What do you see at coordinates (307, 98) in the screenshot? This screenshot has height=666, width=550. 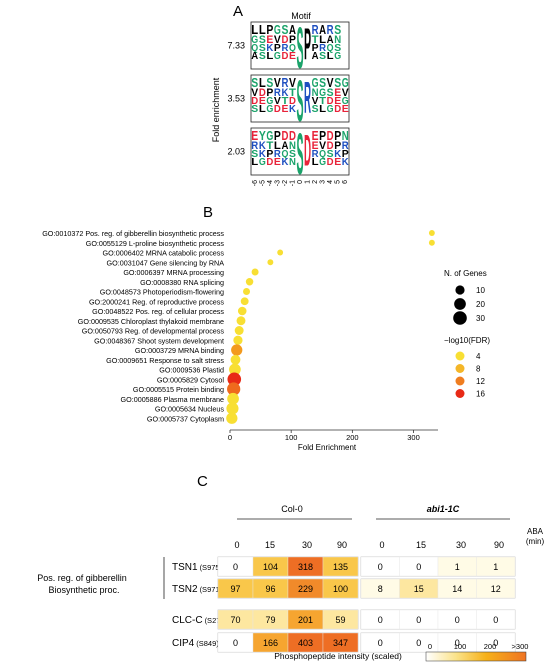 I see `motif-letter-major: R` at bounding box center [307, 98].